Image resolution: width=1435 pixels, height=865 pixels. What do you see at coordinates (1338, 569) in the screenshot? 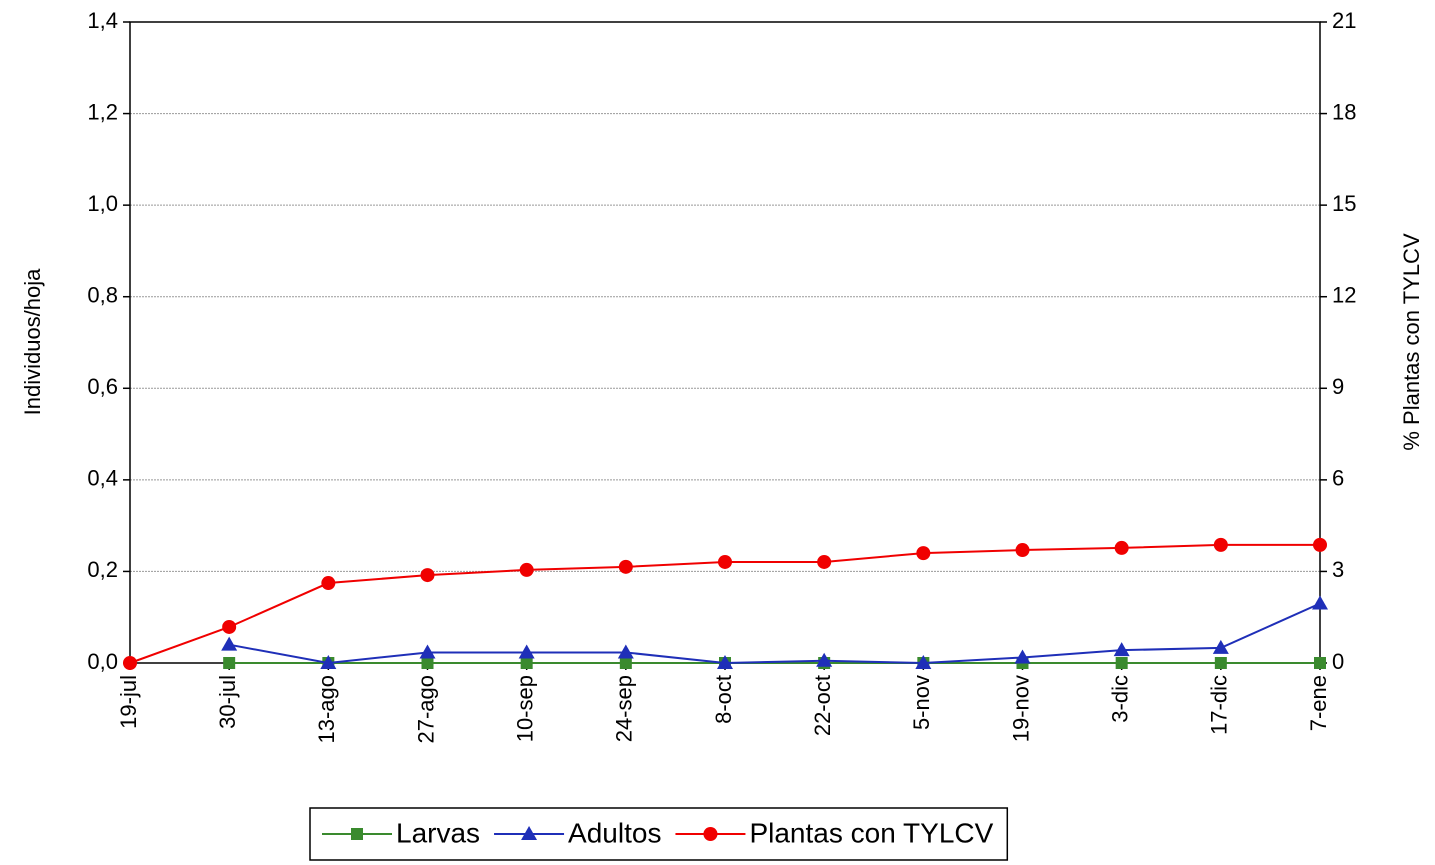
I see `y2-tick-label: 3` at bounding box center [1338, 569].